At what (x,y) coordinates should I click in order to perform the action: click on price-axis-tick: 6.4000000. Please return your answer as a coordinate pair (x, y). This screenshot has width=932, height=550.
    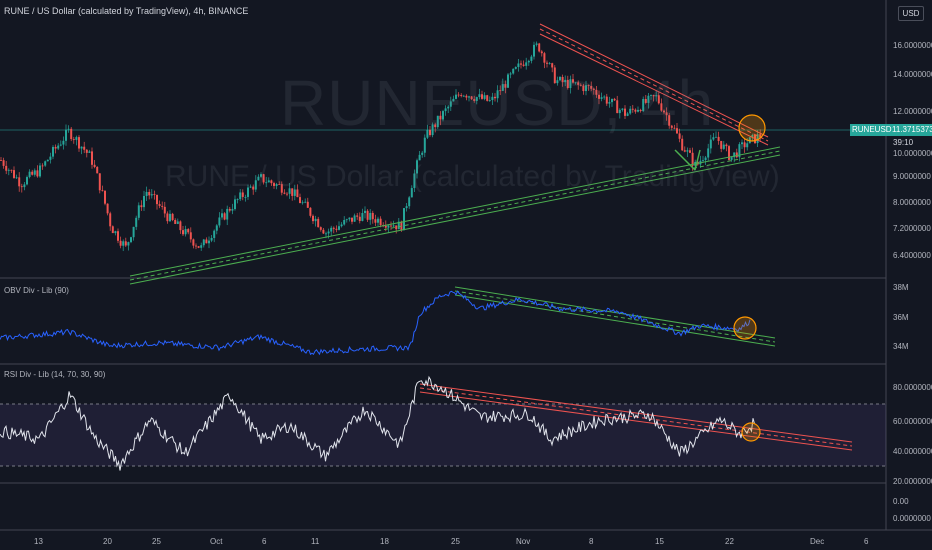
    Looking at the image, I should click on (912, 255).